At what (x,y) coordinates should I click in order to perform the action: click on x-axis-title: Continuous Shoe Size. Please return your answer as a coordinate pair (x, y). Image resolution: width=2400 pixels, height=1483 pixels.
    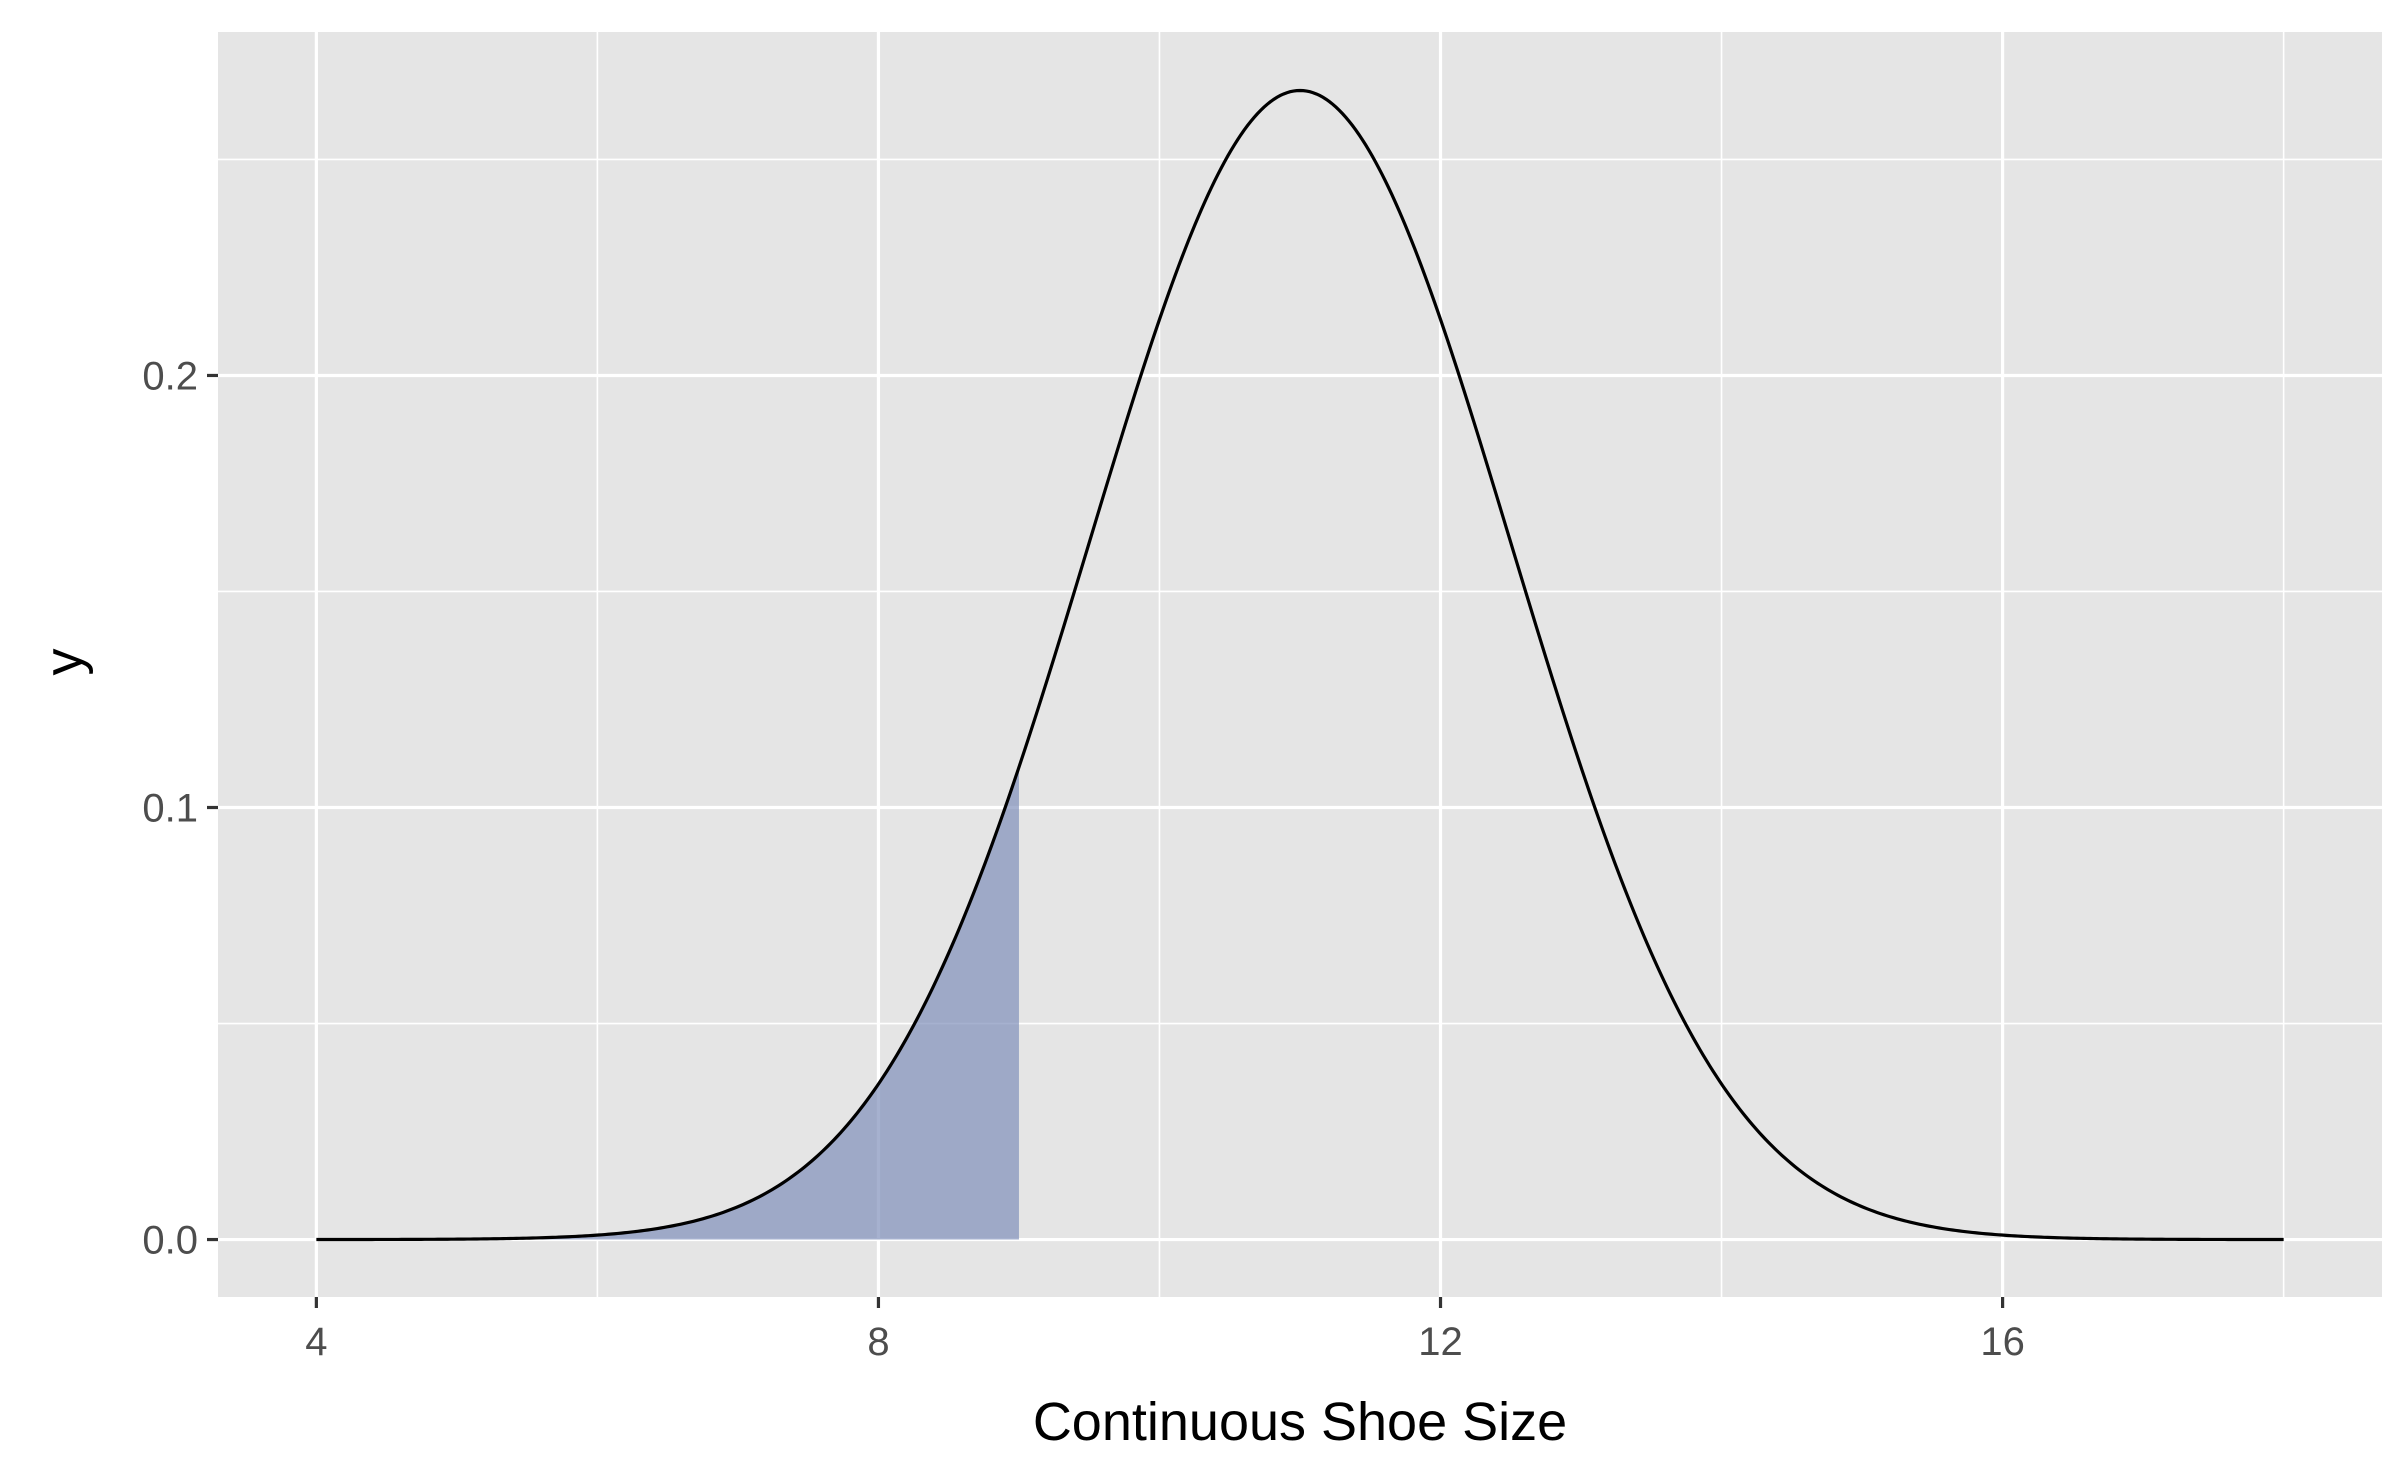
    Looking at the image, I should click on (1300, 1422).